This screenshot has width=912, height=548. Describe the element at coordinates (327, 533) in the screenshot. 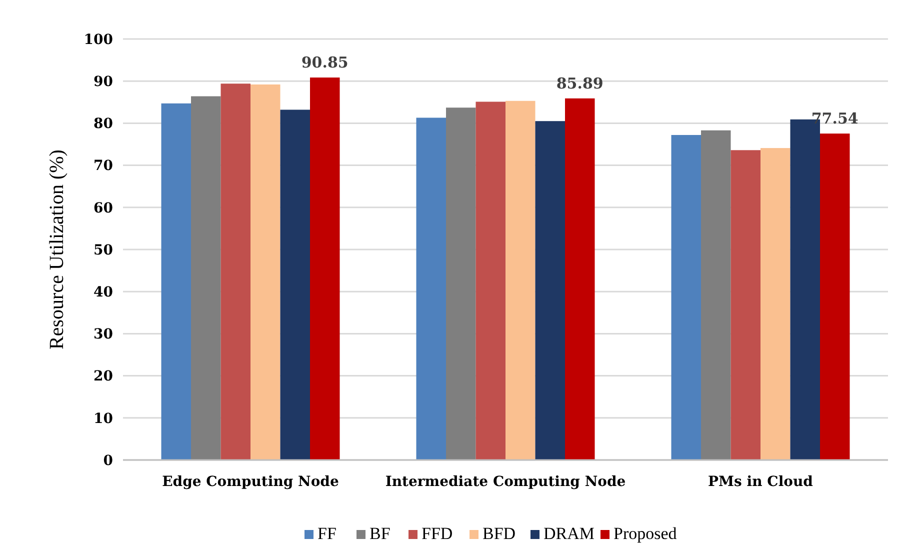

I see `legend-label: FF` at that location.